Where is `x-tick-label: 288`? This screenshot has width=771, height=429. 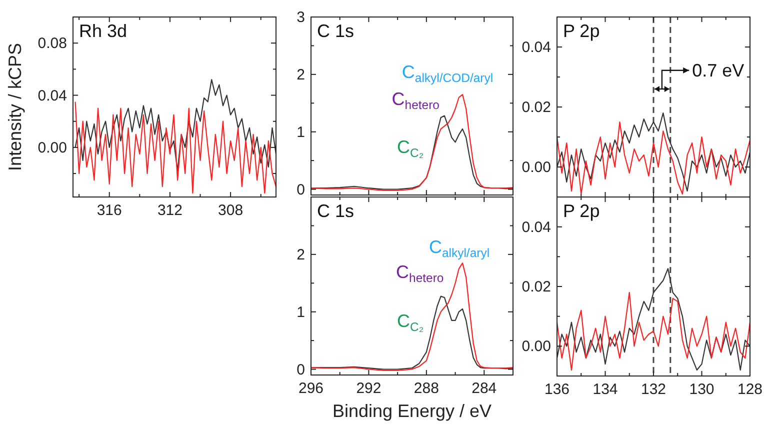
x-tick-label: 288 is located at coordinates (426, 388).